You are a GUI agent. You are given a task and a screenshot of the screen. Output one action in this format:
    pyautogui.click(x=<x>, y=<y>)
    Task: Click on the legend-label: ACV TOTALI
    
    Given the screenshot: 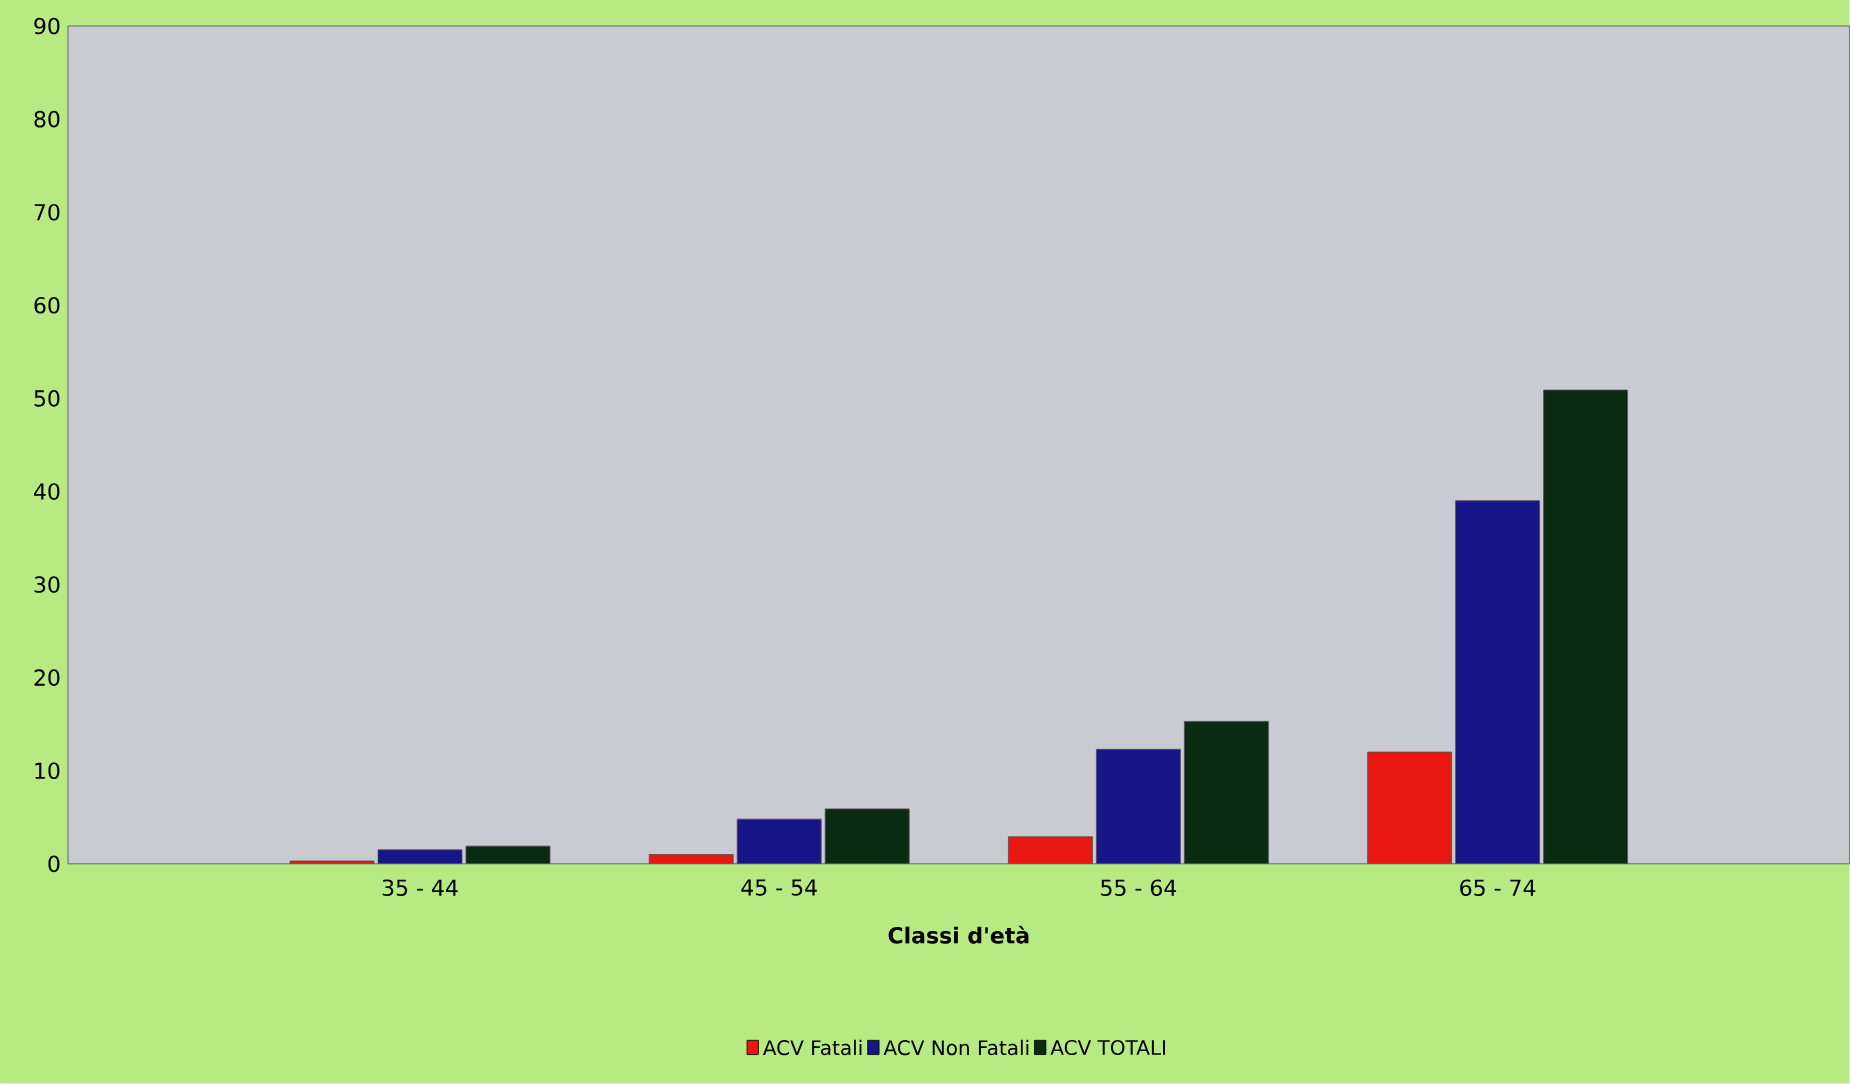 What is the action you would take?
    pyautogui.click(x=1107, y=1048)
    